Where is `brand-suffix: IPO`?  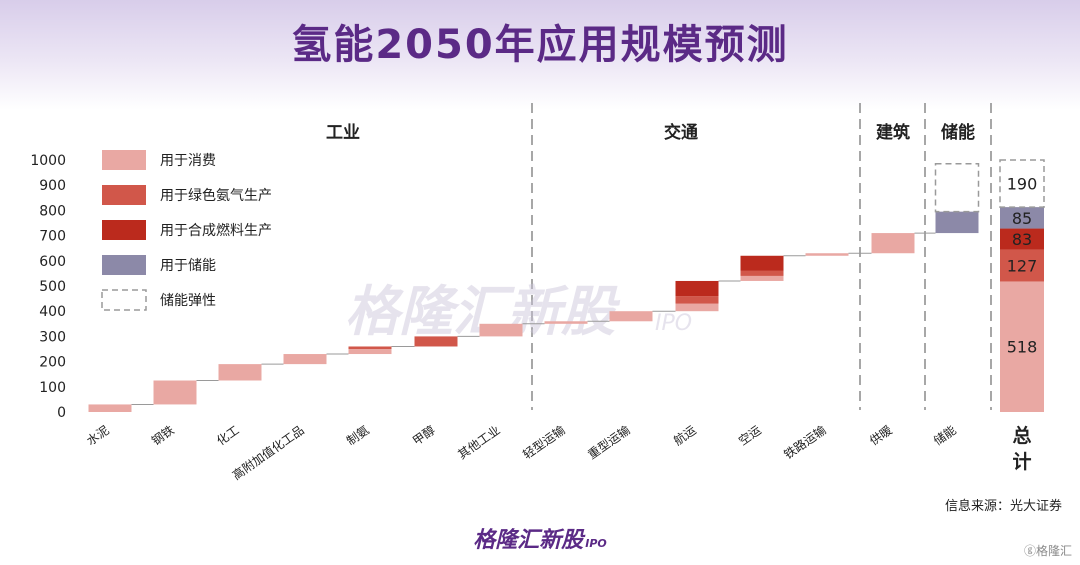
brand-suffix: IPO is located at coordinates (596, 543).